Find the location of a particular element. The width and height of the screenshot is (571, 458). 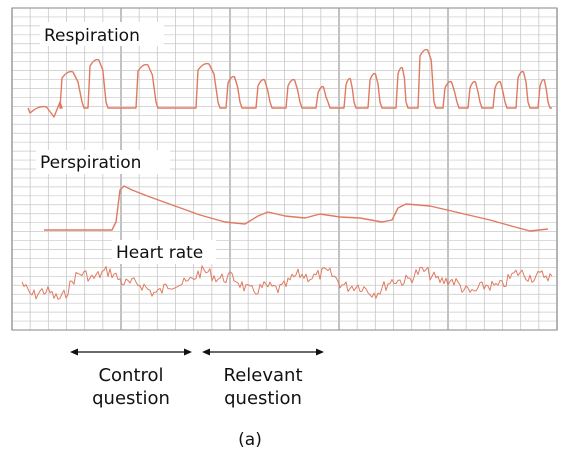

perspiration-trace is located at coordinates (296, 208).